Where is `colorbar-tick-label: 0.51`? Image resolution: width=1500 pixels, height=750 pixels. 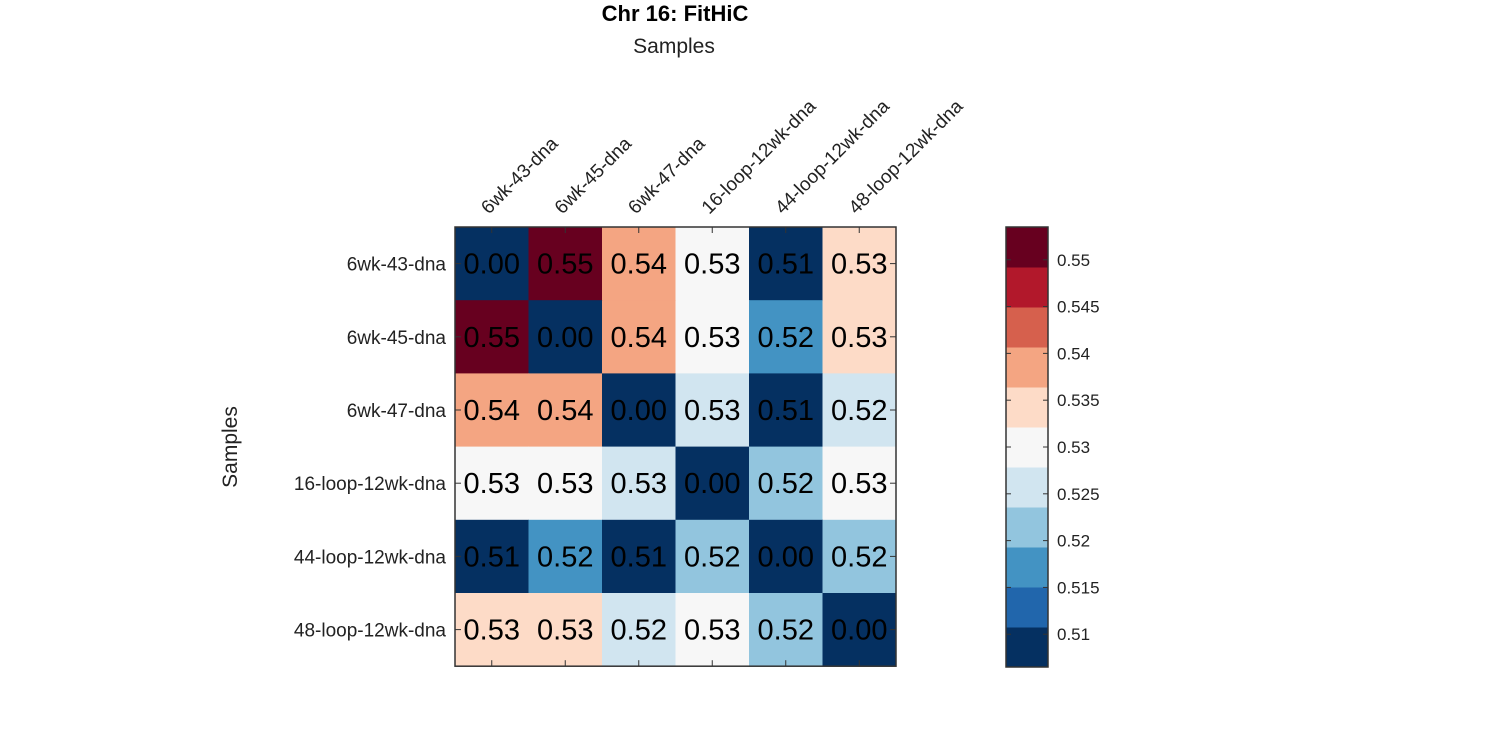 colorbar-tick-label: 0.51 is located at coordinates (1073, 634).